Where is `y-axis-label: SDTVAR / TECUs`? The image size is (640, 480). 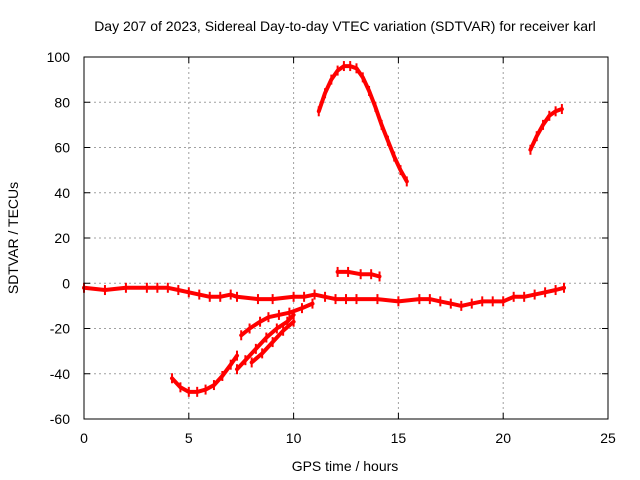 y-axis-label: SDTVAR / TECUs is located at coordinates (13, 238).